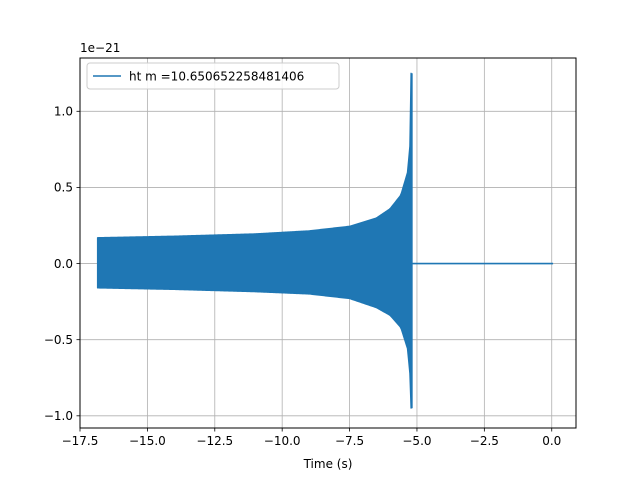  I want to click on x-tick-label: −2.5, so click(484, 441).